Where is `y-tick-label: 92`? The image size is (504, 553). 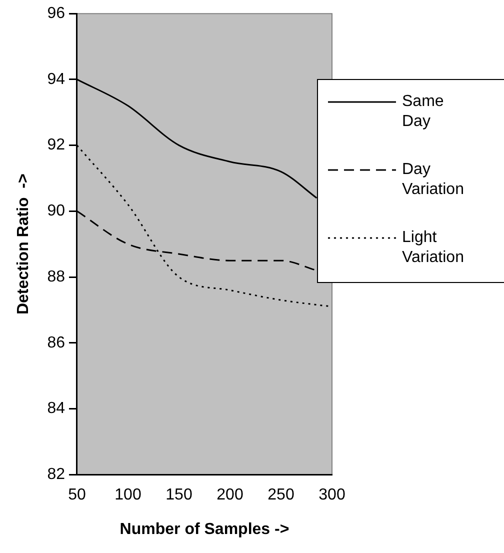
y-tick-label: 92 is located at coordinates (56, 145).